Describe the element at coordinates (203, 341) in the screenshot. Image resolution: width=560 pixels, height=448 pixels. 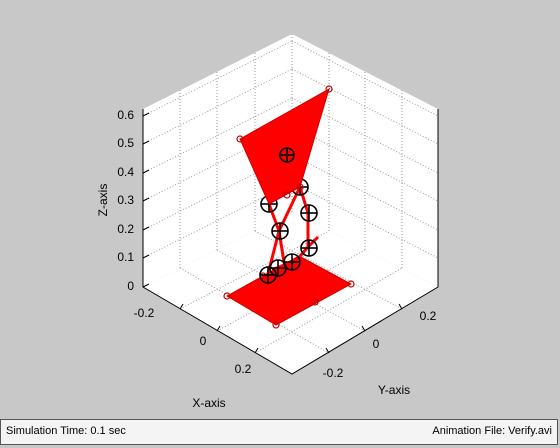
I see `x-tick-label: 0` at that location.